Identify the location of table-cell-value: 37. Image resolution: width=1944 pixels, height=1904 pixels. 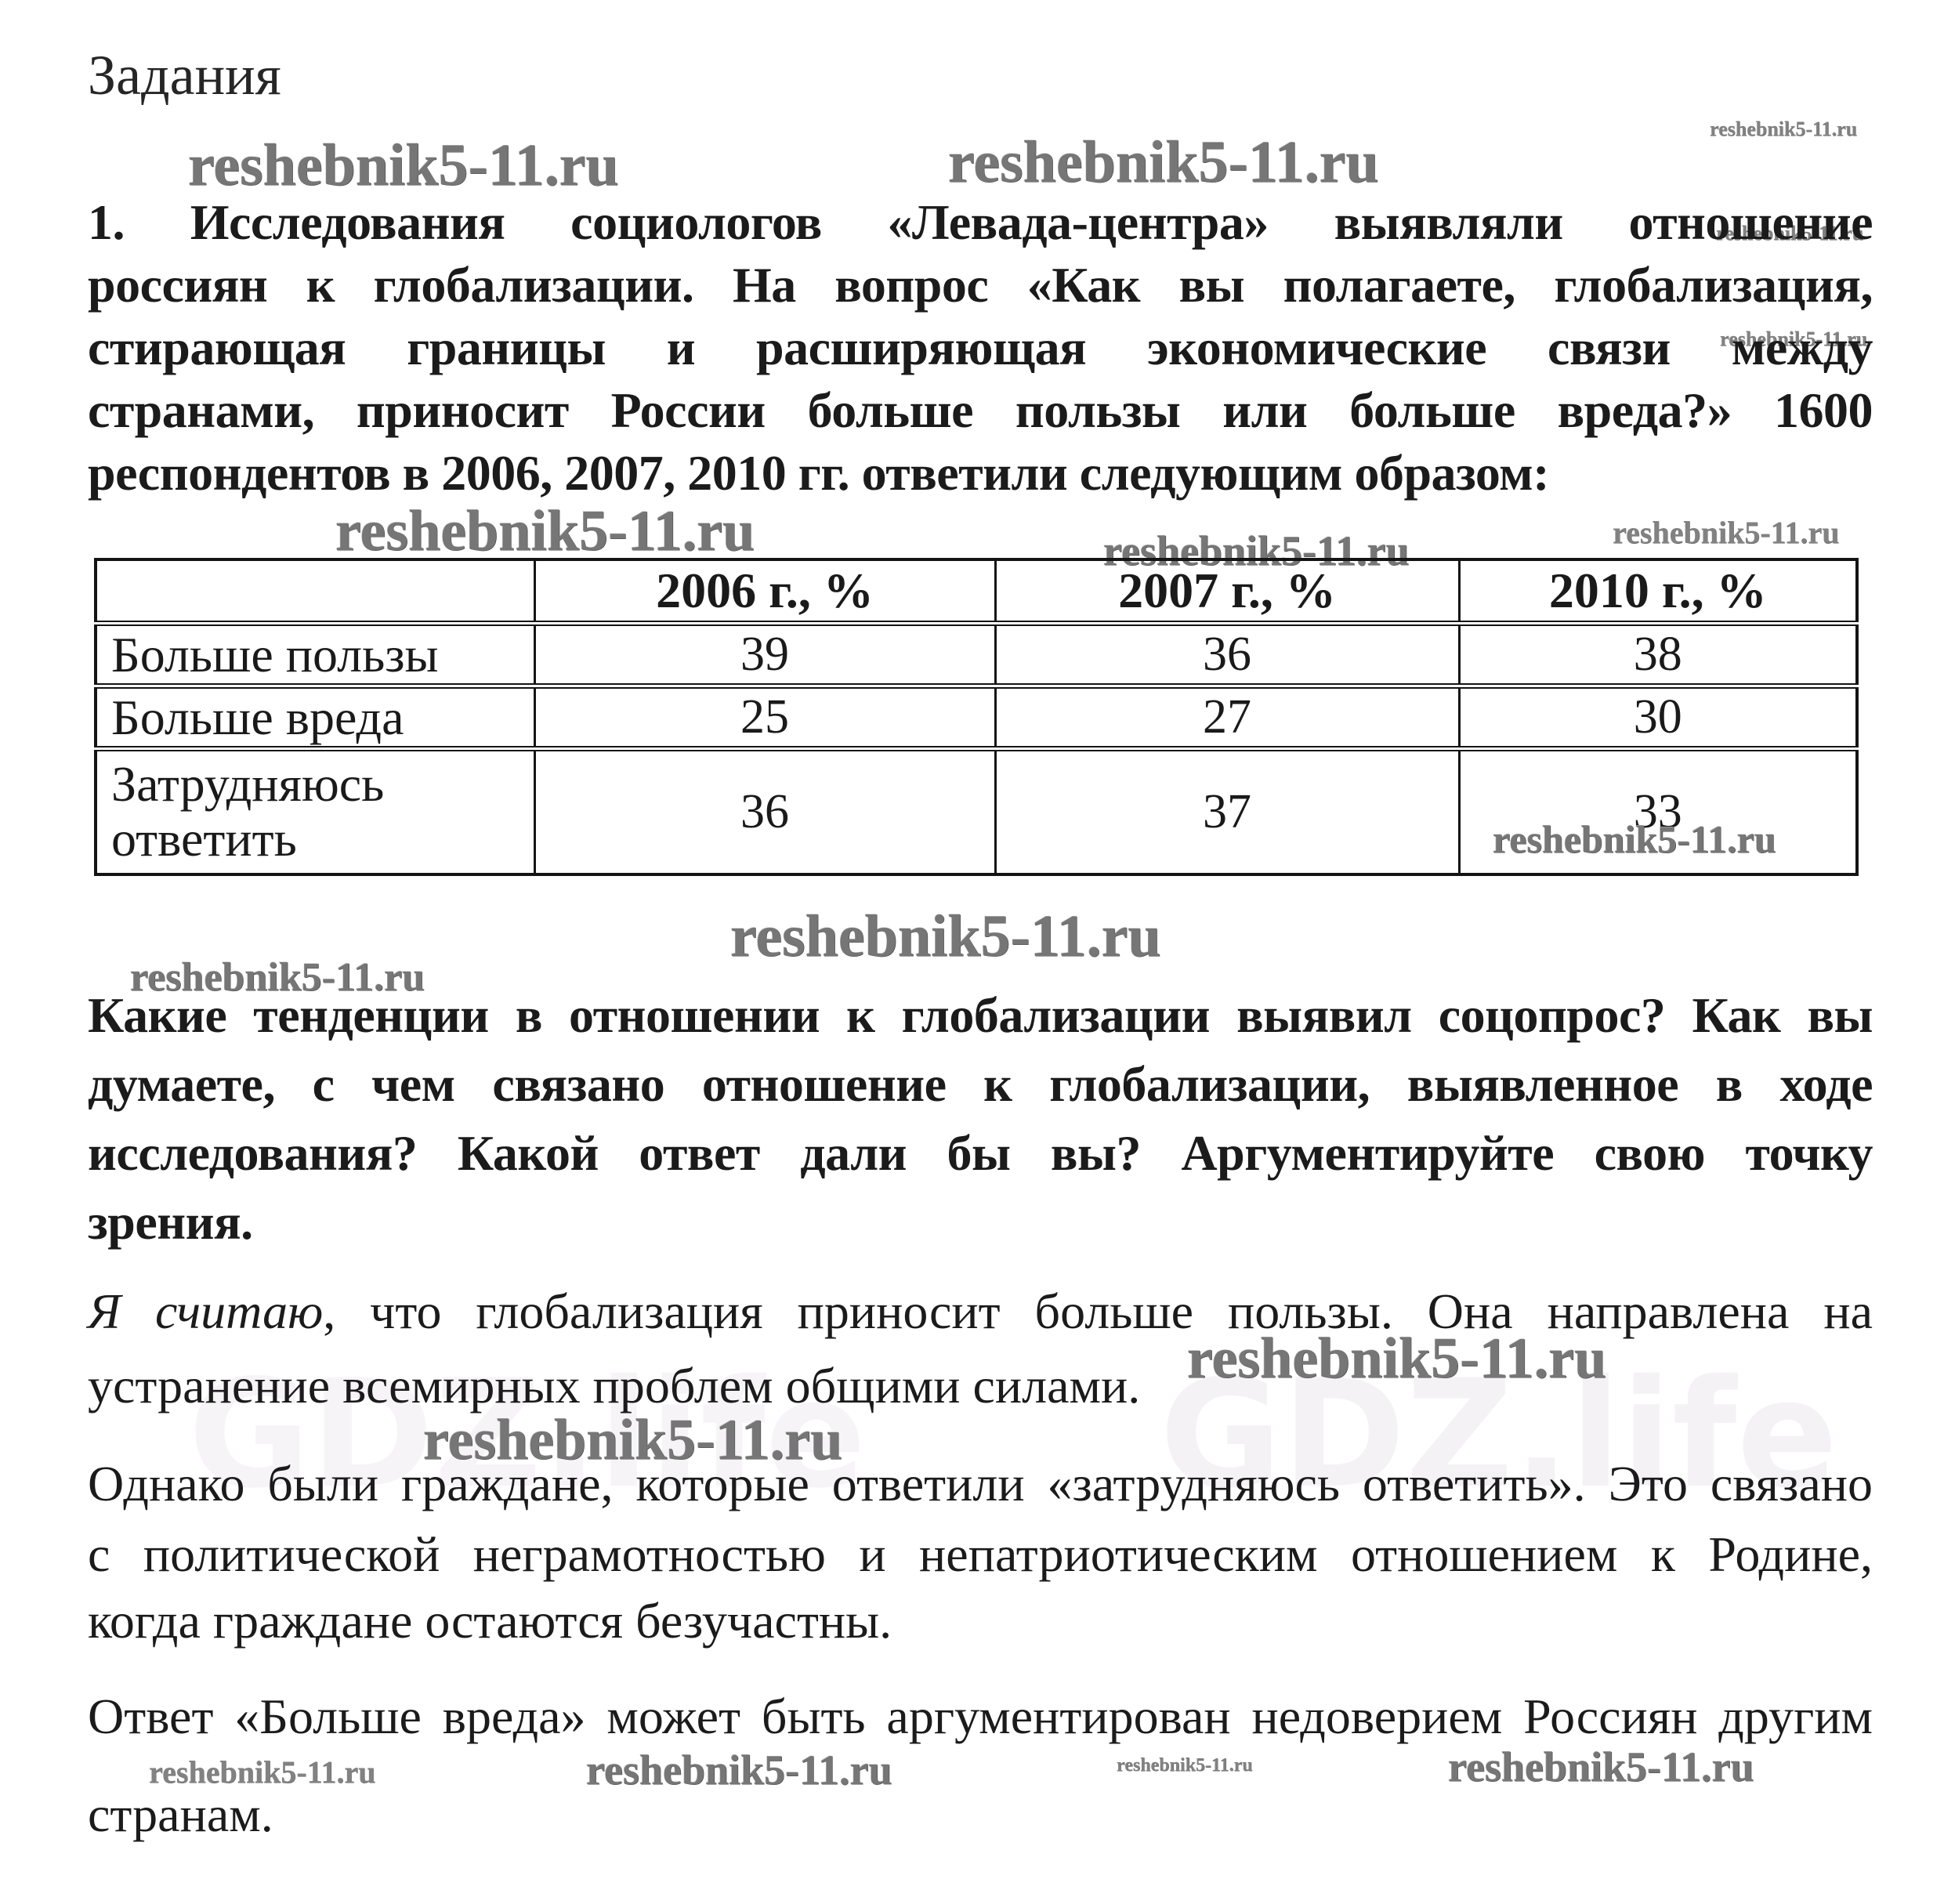
(1227, 810).